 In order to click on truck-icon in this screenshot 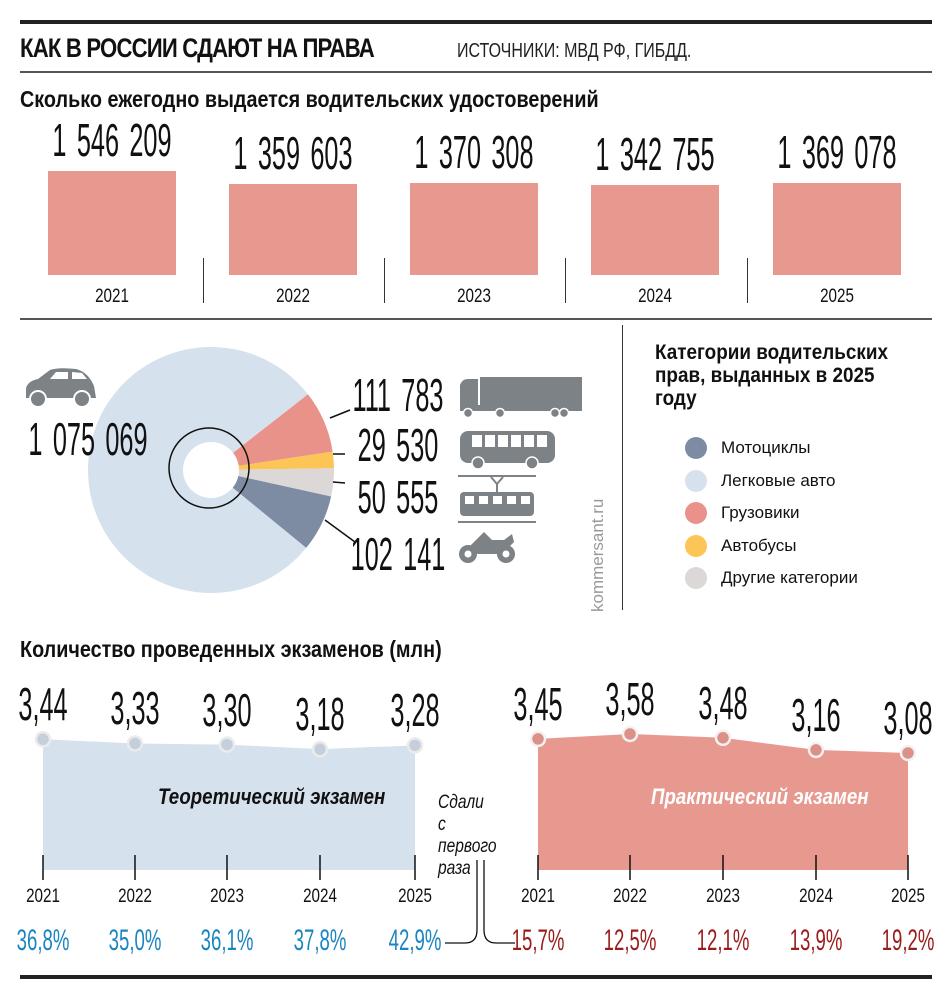, I will do `click(521, 398)`.